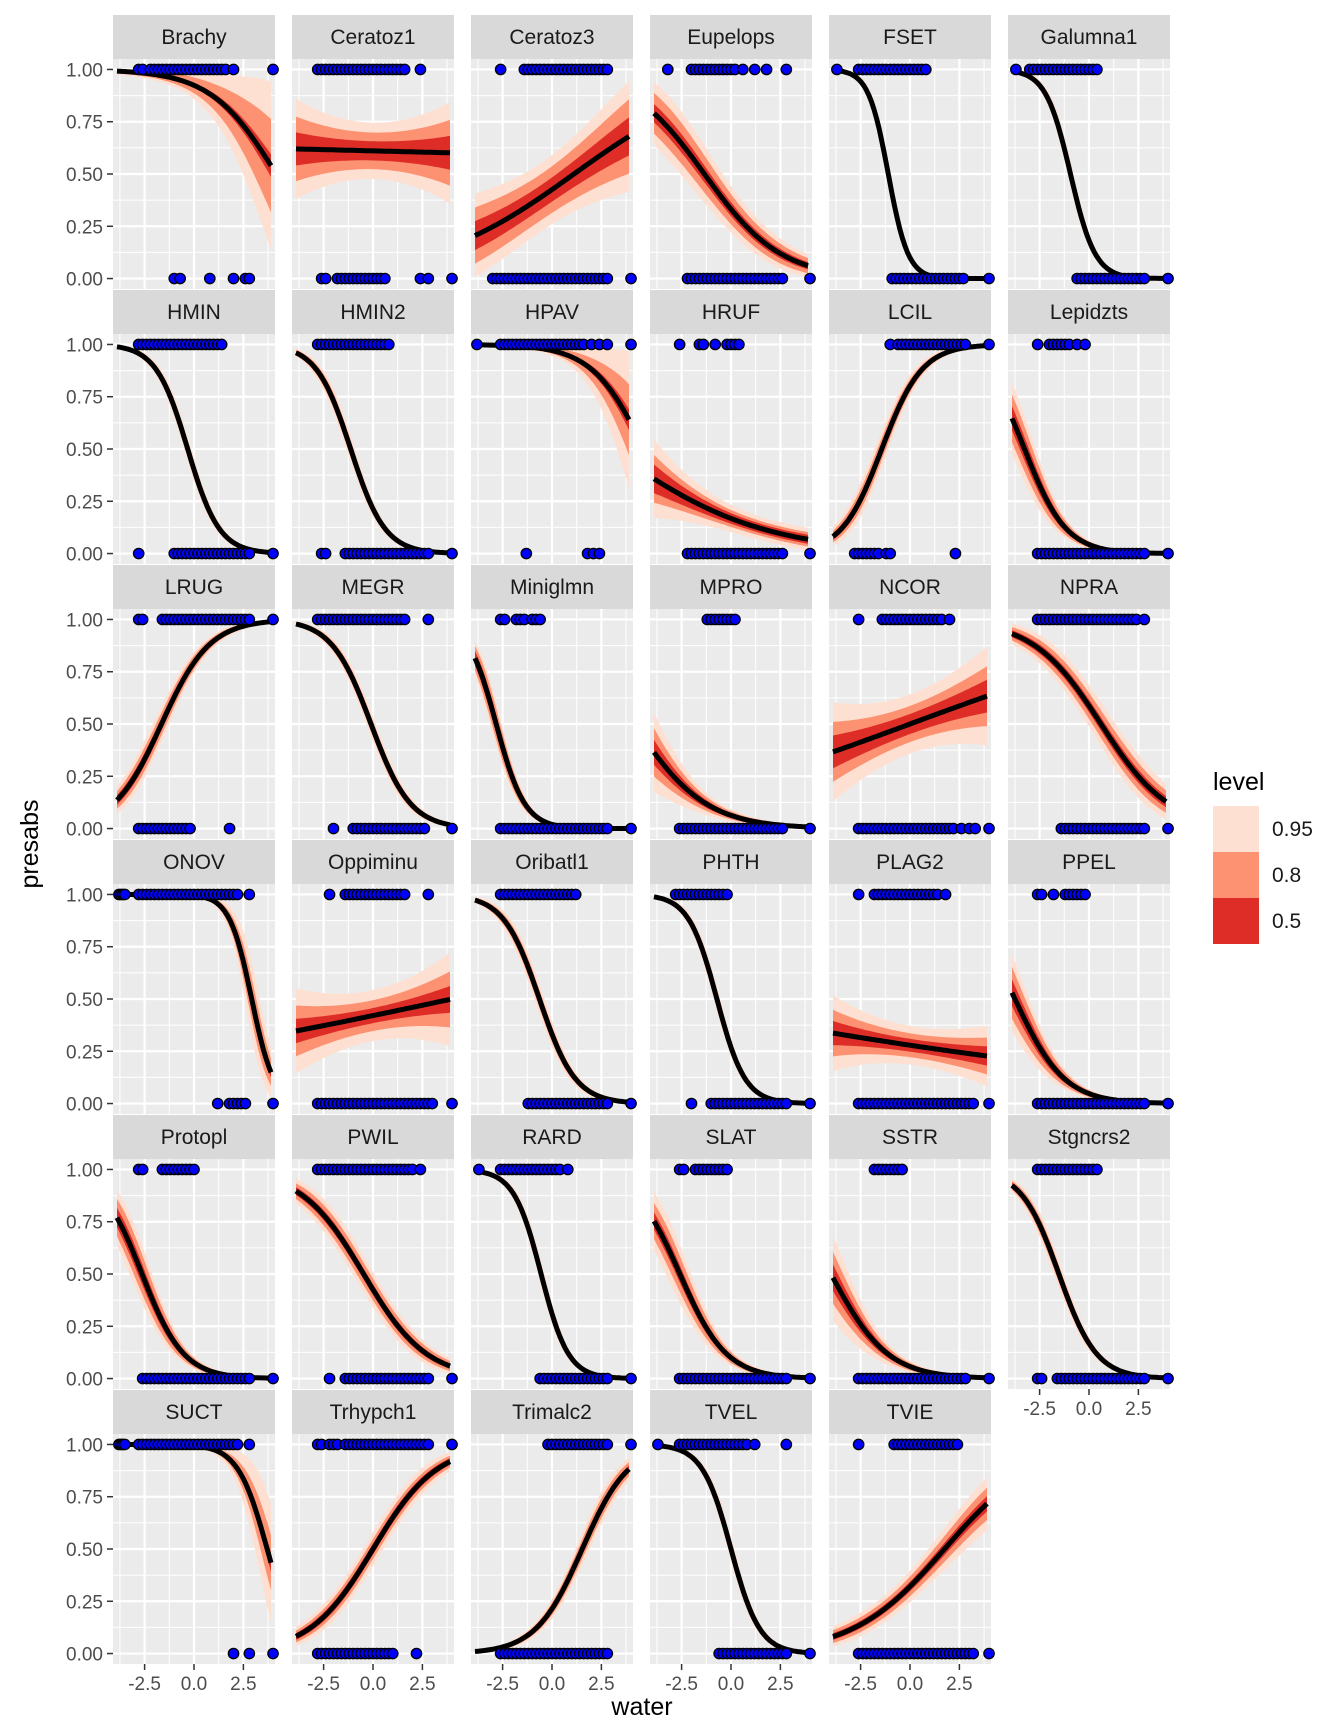  I want to click on strip-label-SLAT: SLAT, so click(731, 1137).